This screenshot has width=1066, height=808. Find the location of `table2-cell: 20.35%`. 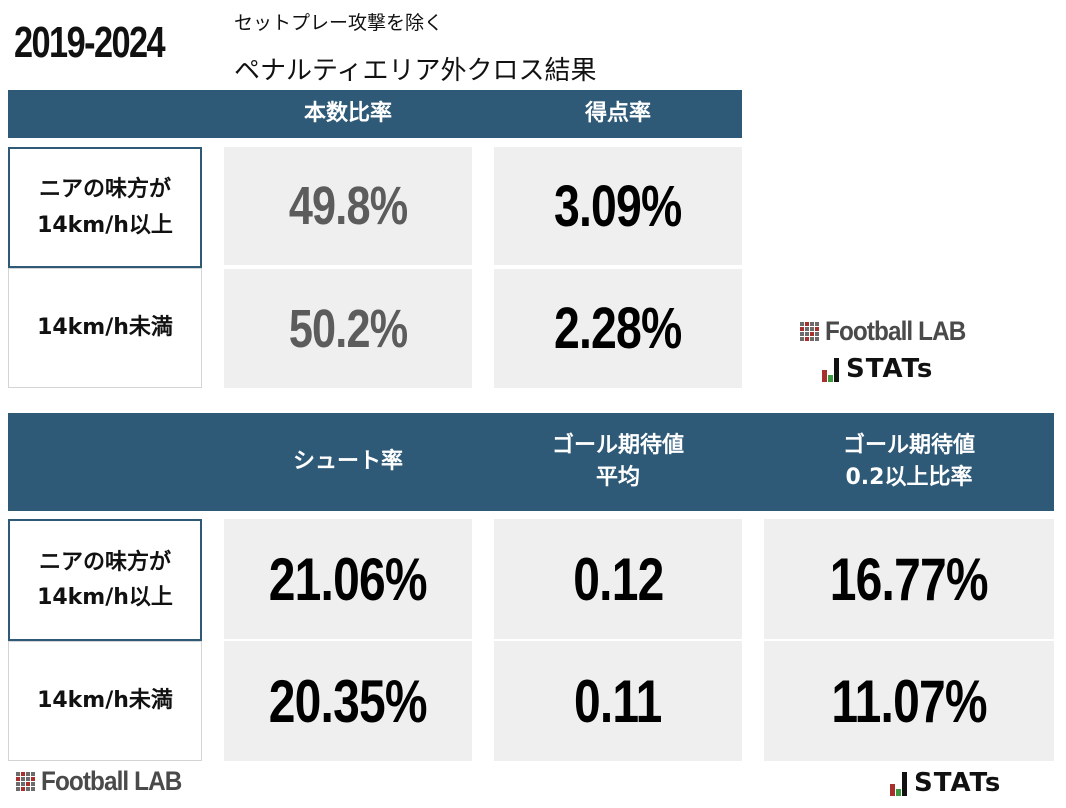

table2-cell: 20.35% is located at coordinates (348, 701).